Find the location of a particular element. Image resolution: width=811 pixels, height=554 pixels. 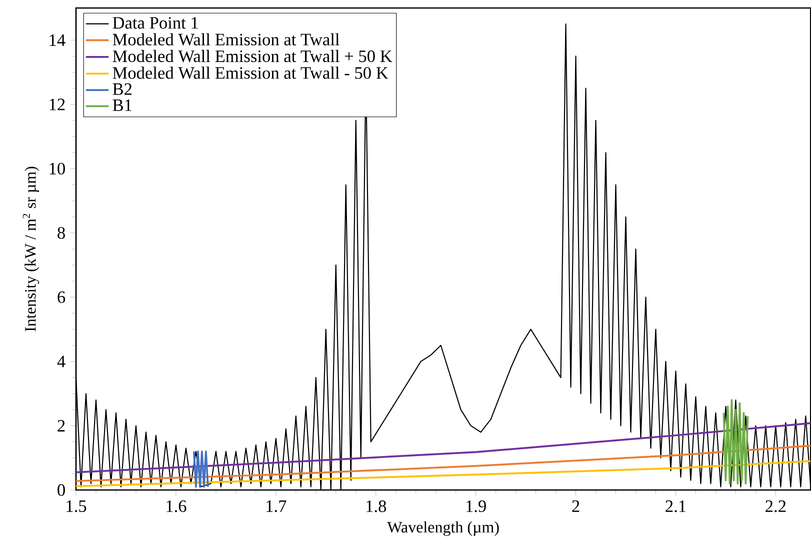

x-tick-label: 2.2 is located at coordinates (776, 506).